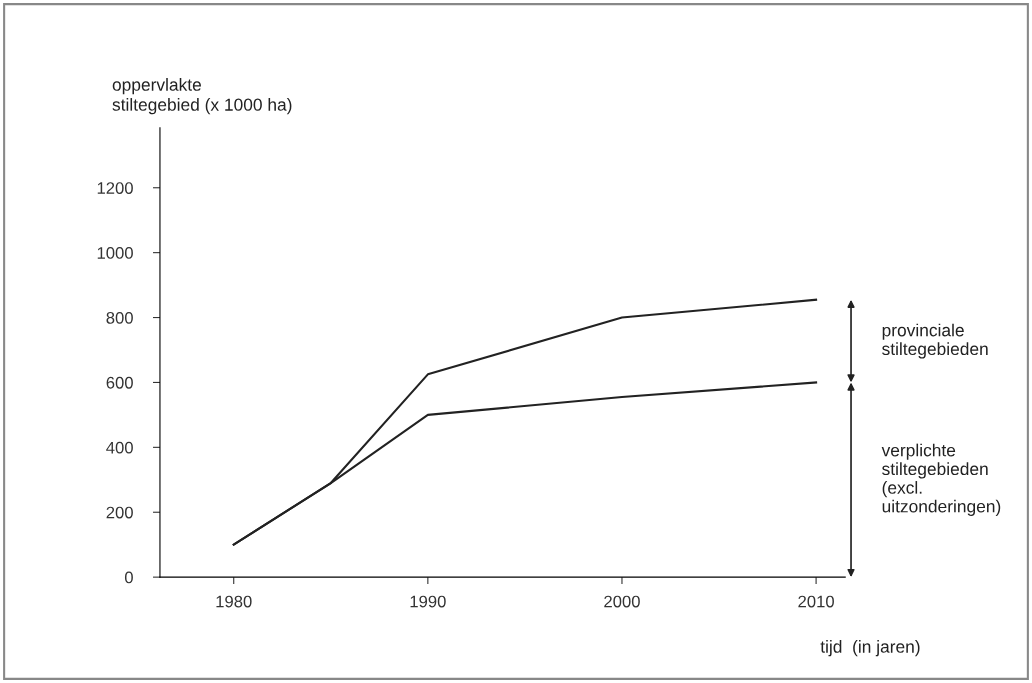  What do you see at coordinates (119, 512) in the screenshot?
I see `y-tick-label: 200` at bounding box center [119, 512].